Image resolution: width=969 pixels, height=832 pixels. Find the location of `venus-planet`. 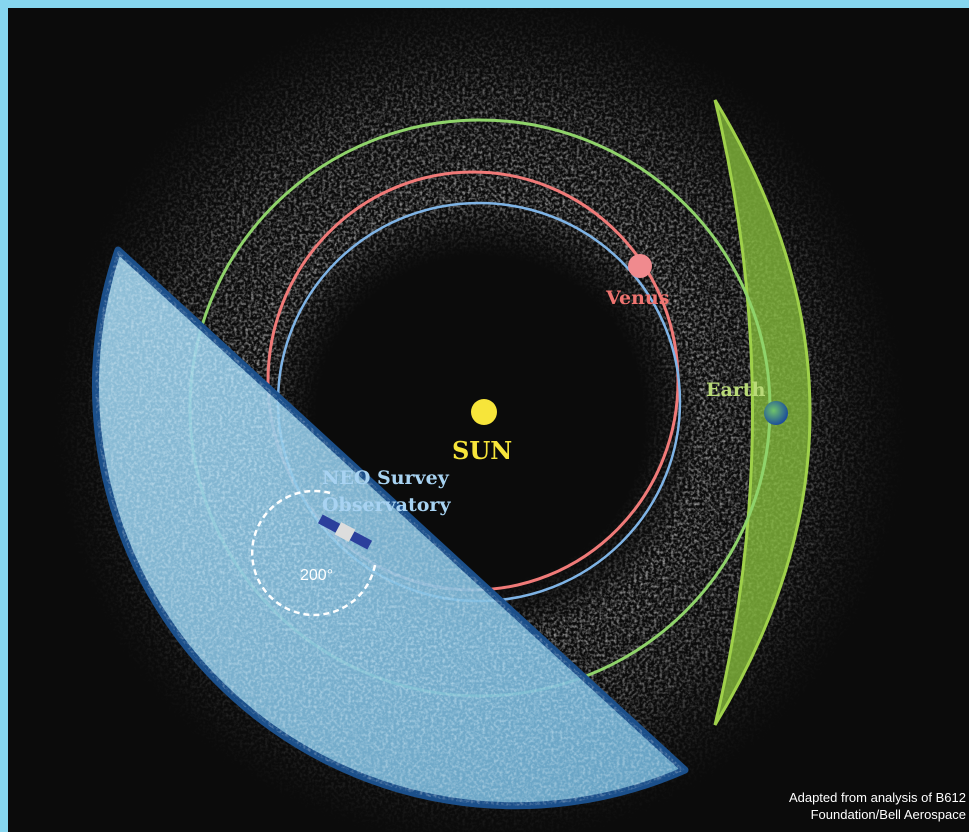

venus-planet is located at coordinates (640, 266).